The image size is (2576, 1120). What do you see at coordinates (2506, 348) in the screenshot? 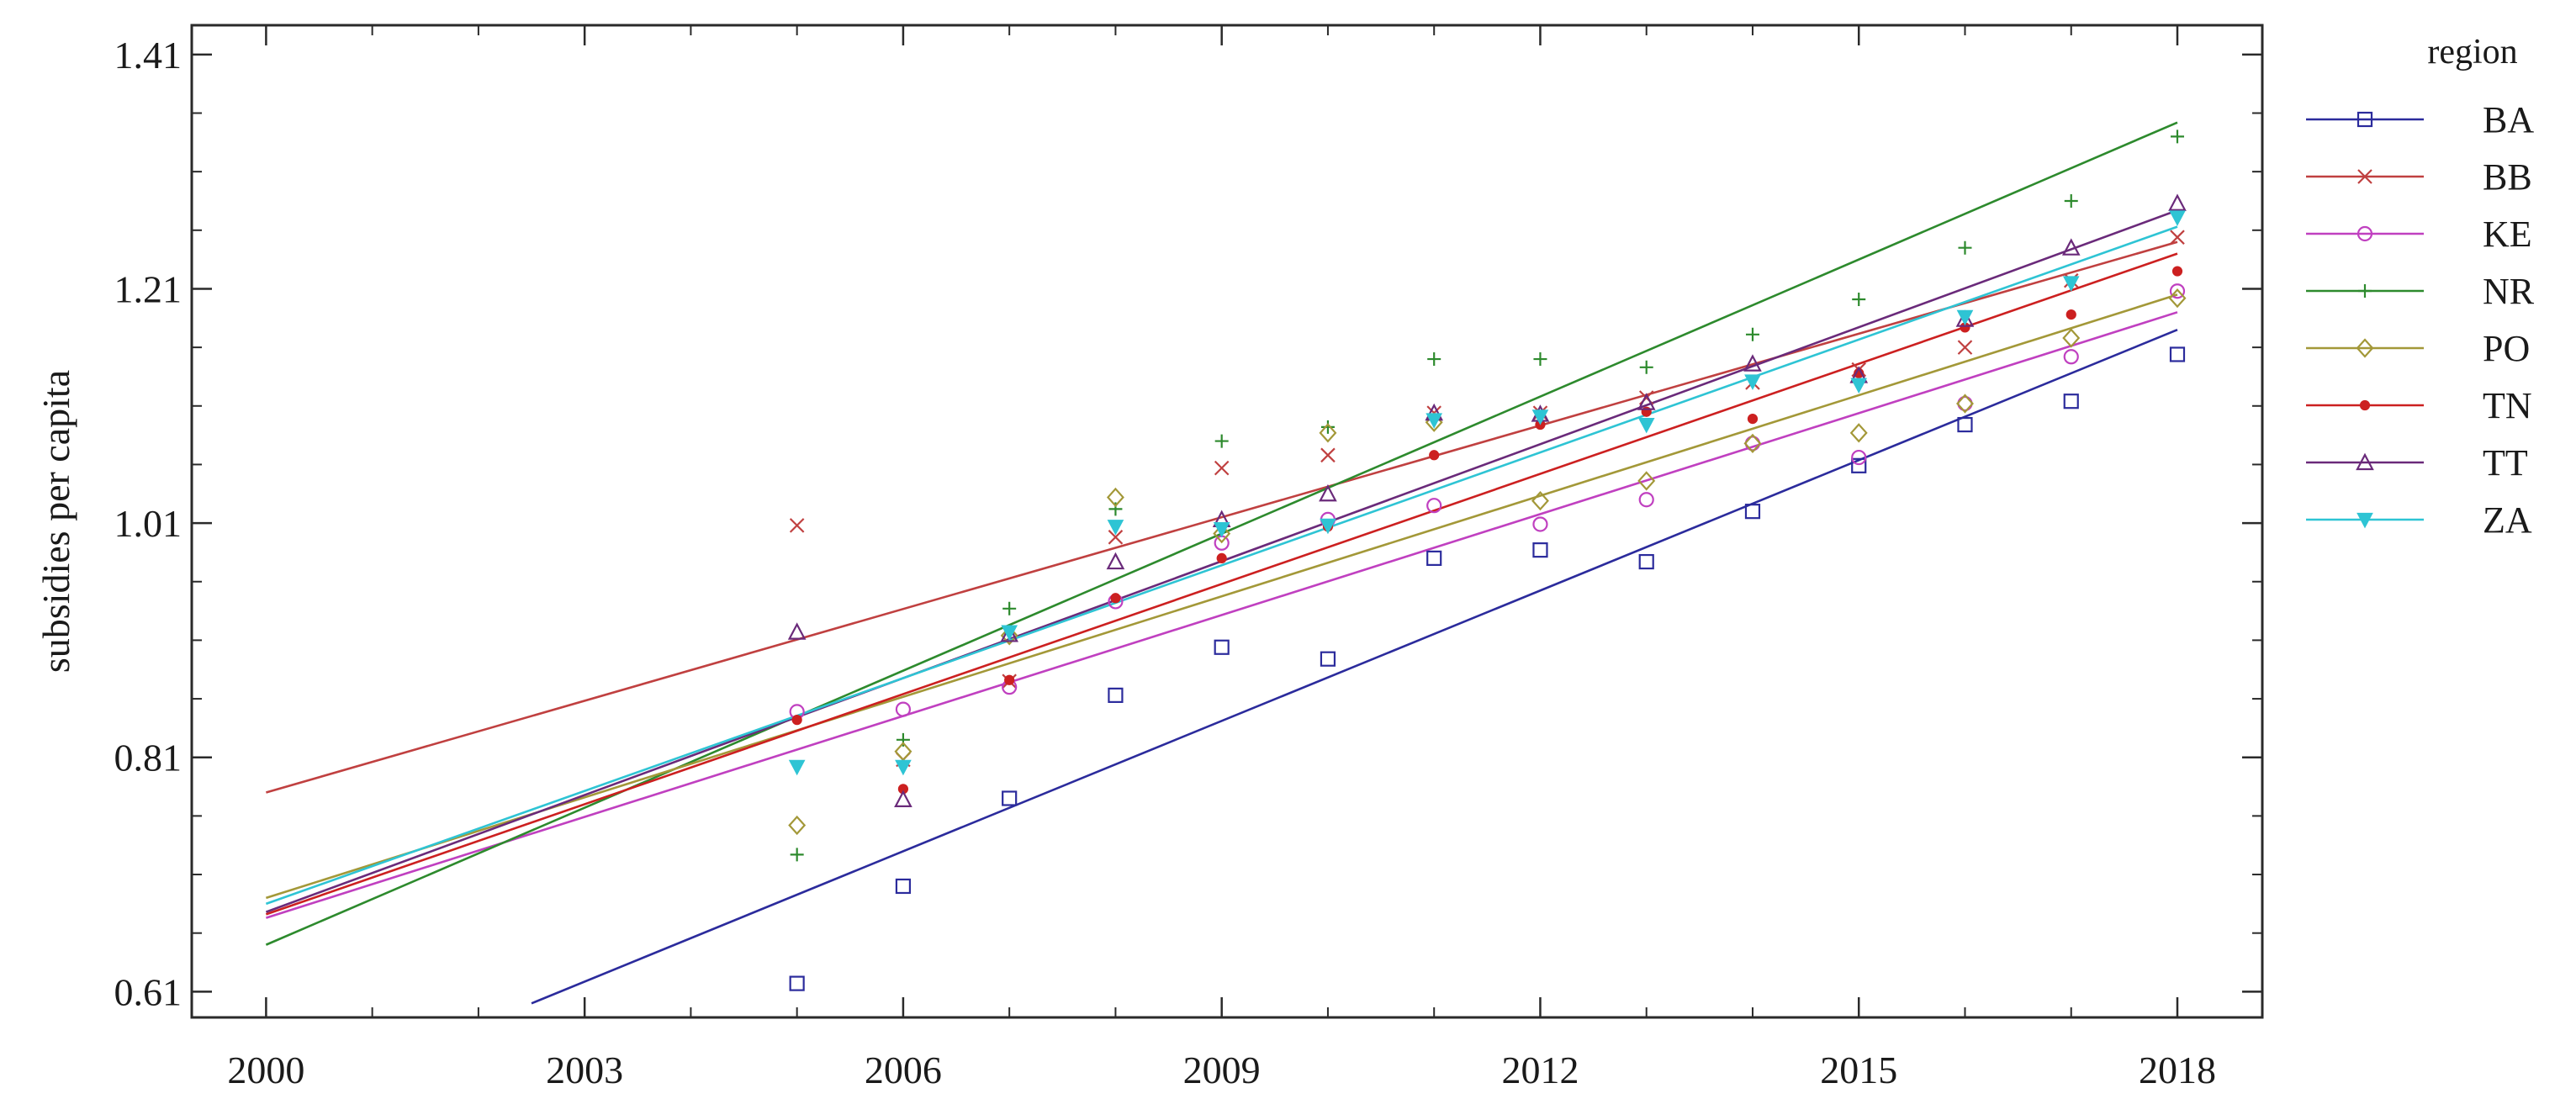
I see `legend-label-po: PO` at bounding box center [2506, 348].